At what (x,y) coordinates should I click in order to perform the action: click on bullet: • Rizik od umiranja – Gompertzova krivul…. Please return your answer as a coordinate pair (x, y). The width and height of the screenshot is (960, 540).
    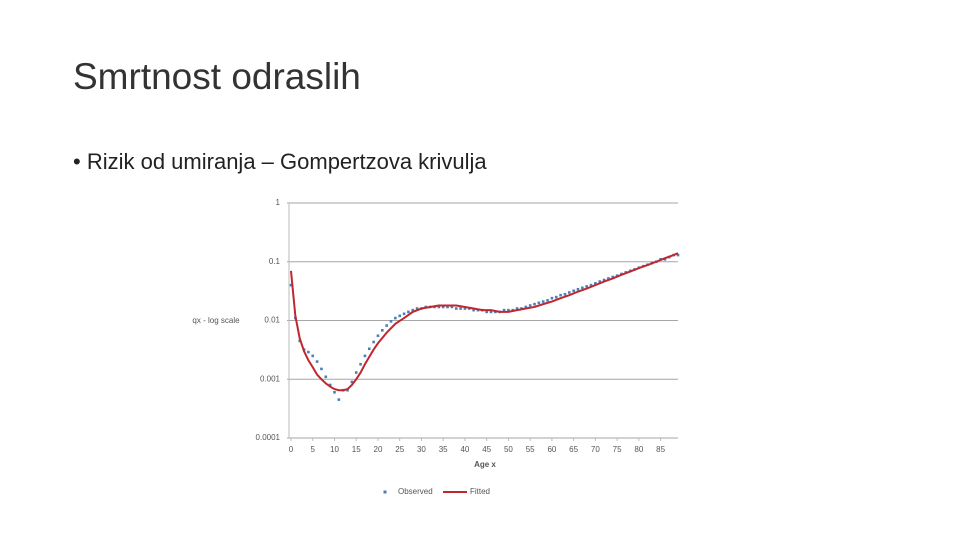
    Looking at the image, I should click on (280, 161).